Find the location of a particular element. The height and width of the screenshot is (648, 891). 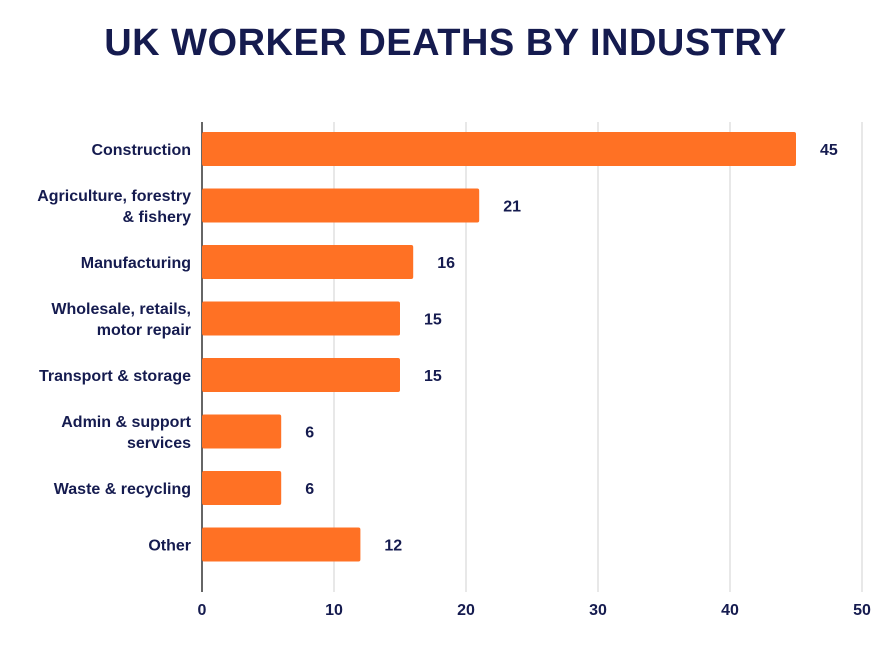

data-label: 12 is located at coordinates (393, 546).